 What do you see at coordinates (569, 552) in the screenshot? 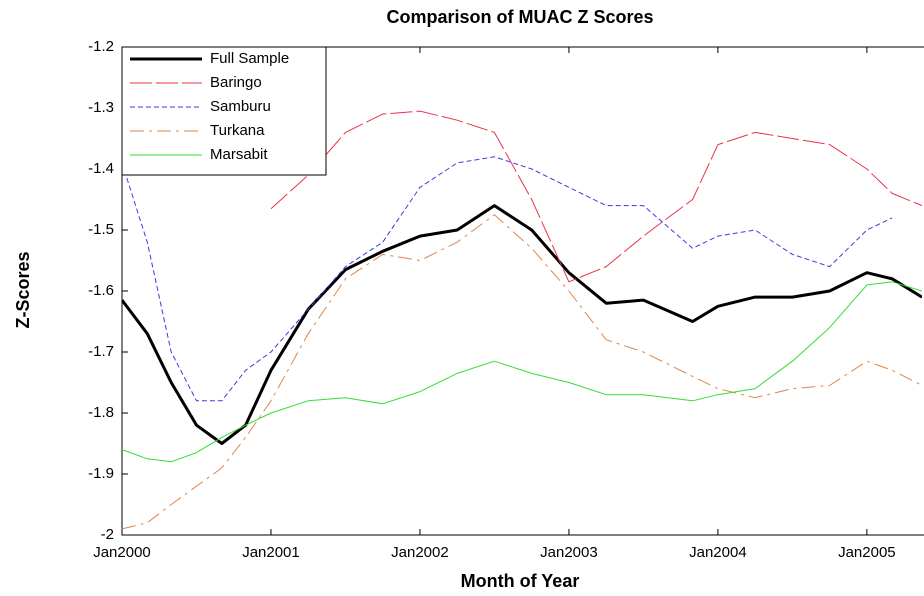
I see `x-tick-label: Jan2003` at bounding box center [569, 552].